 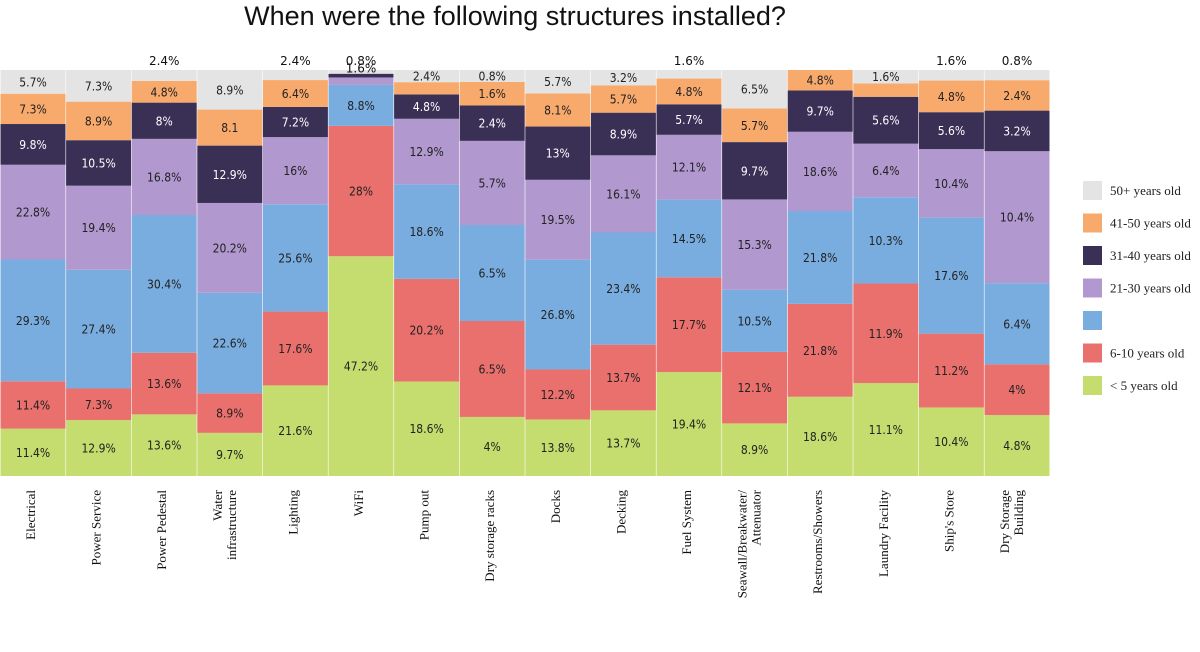 I want to click on bar-segment-dry-storage-racks-21-30-years-old, so click(x=492, y=183).